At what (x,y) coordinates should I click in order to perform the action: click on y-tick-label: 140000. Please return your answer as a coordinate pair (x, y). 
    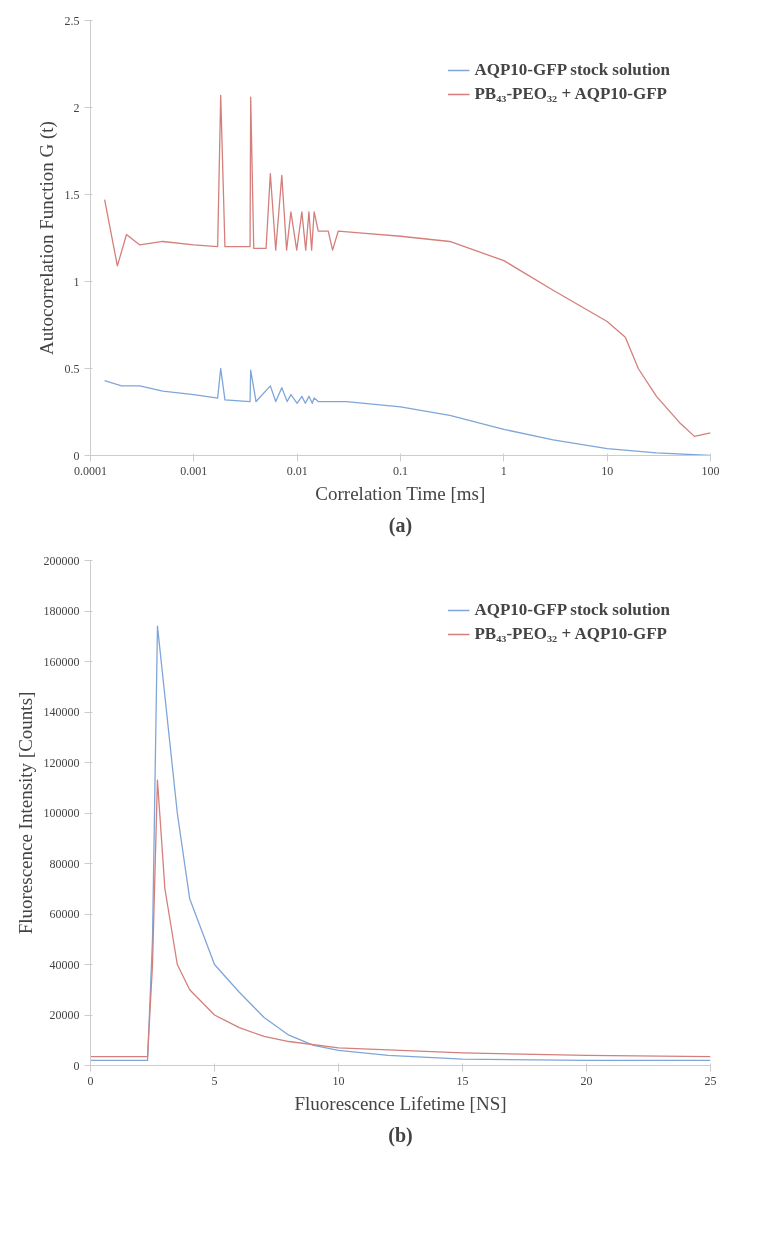
    Looking at the image, I should click on (61, 712).